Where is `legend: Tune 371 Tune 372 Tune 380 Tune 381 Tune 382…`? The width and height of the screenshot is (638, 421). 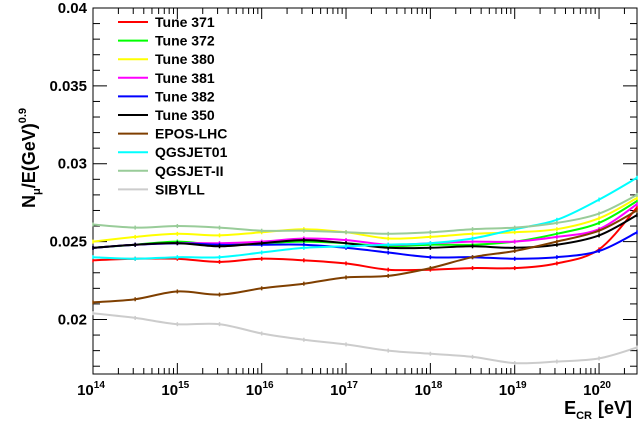
legend: Tune 371 Tune 372 Tune 380 Tune 381 Tune 382… is located at coordinates (173, 105).